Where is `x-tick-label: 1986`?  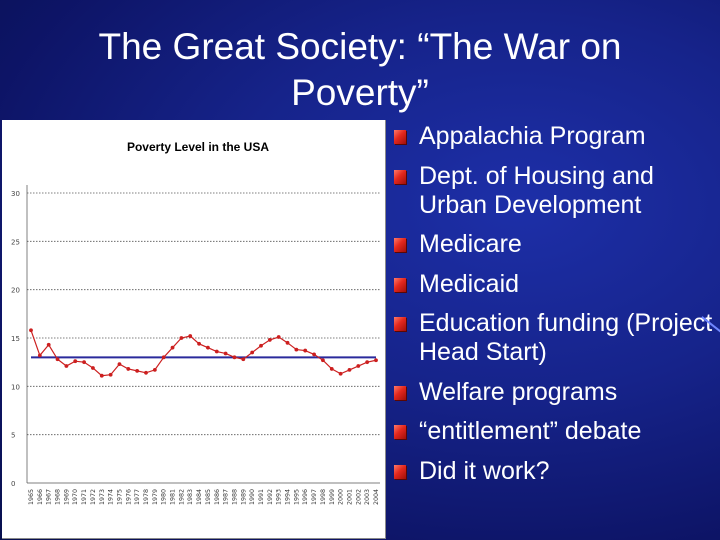 x-tick-label: 1986 is located at coordinates (217, 497).